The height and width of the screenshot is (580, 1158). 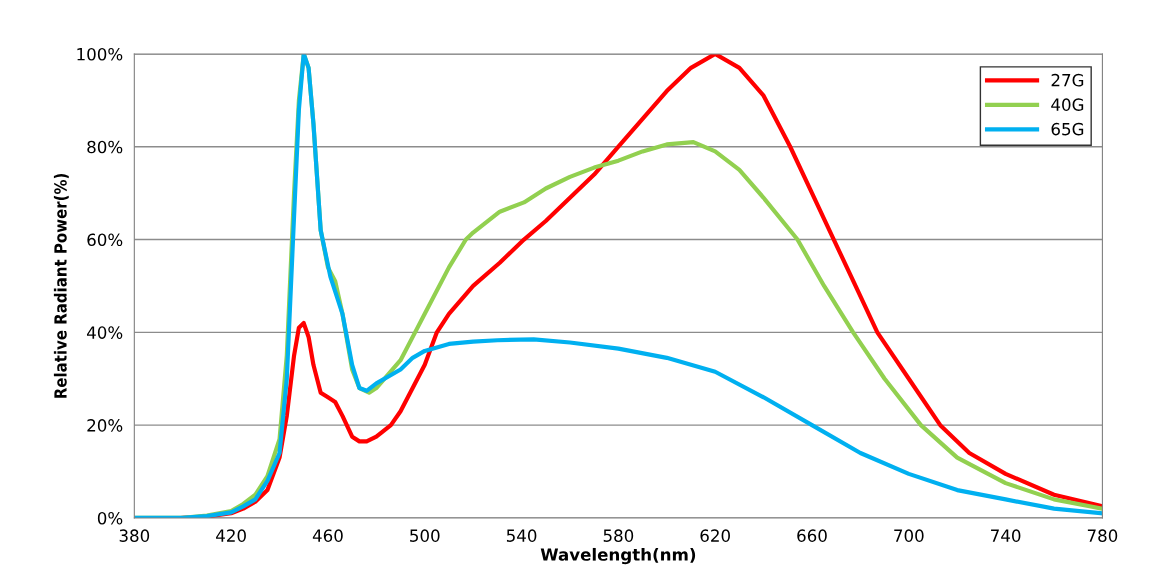 I want to click on y-tick-label: 0%, so click(x=110, y=518).